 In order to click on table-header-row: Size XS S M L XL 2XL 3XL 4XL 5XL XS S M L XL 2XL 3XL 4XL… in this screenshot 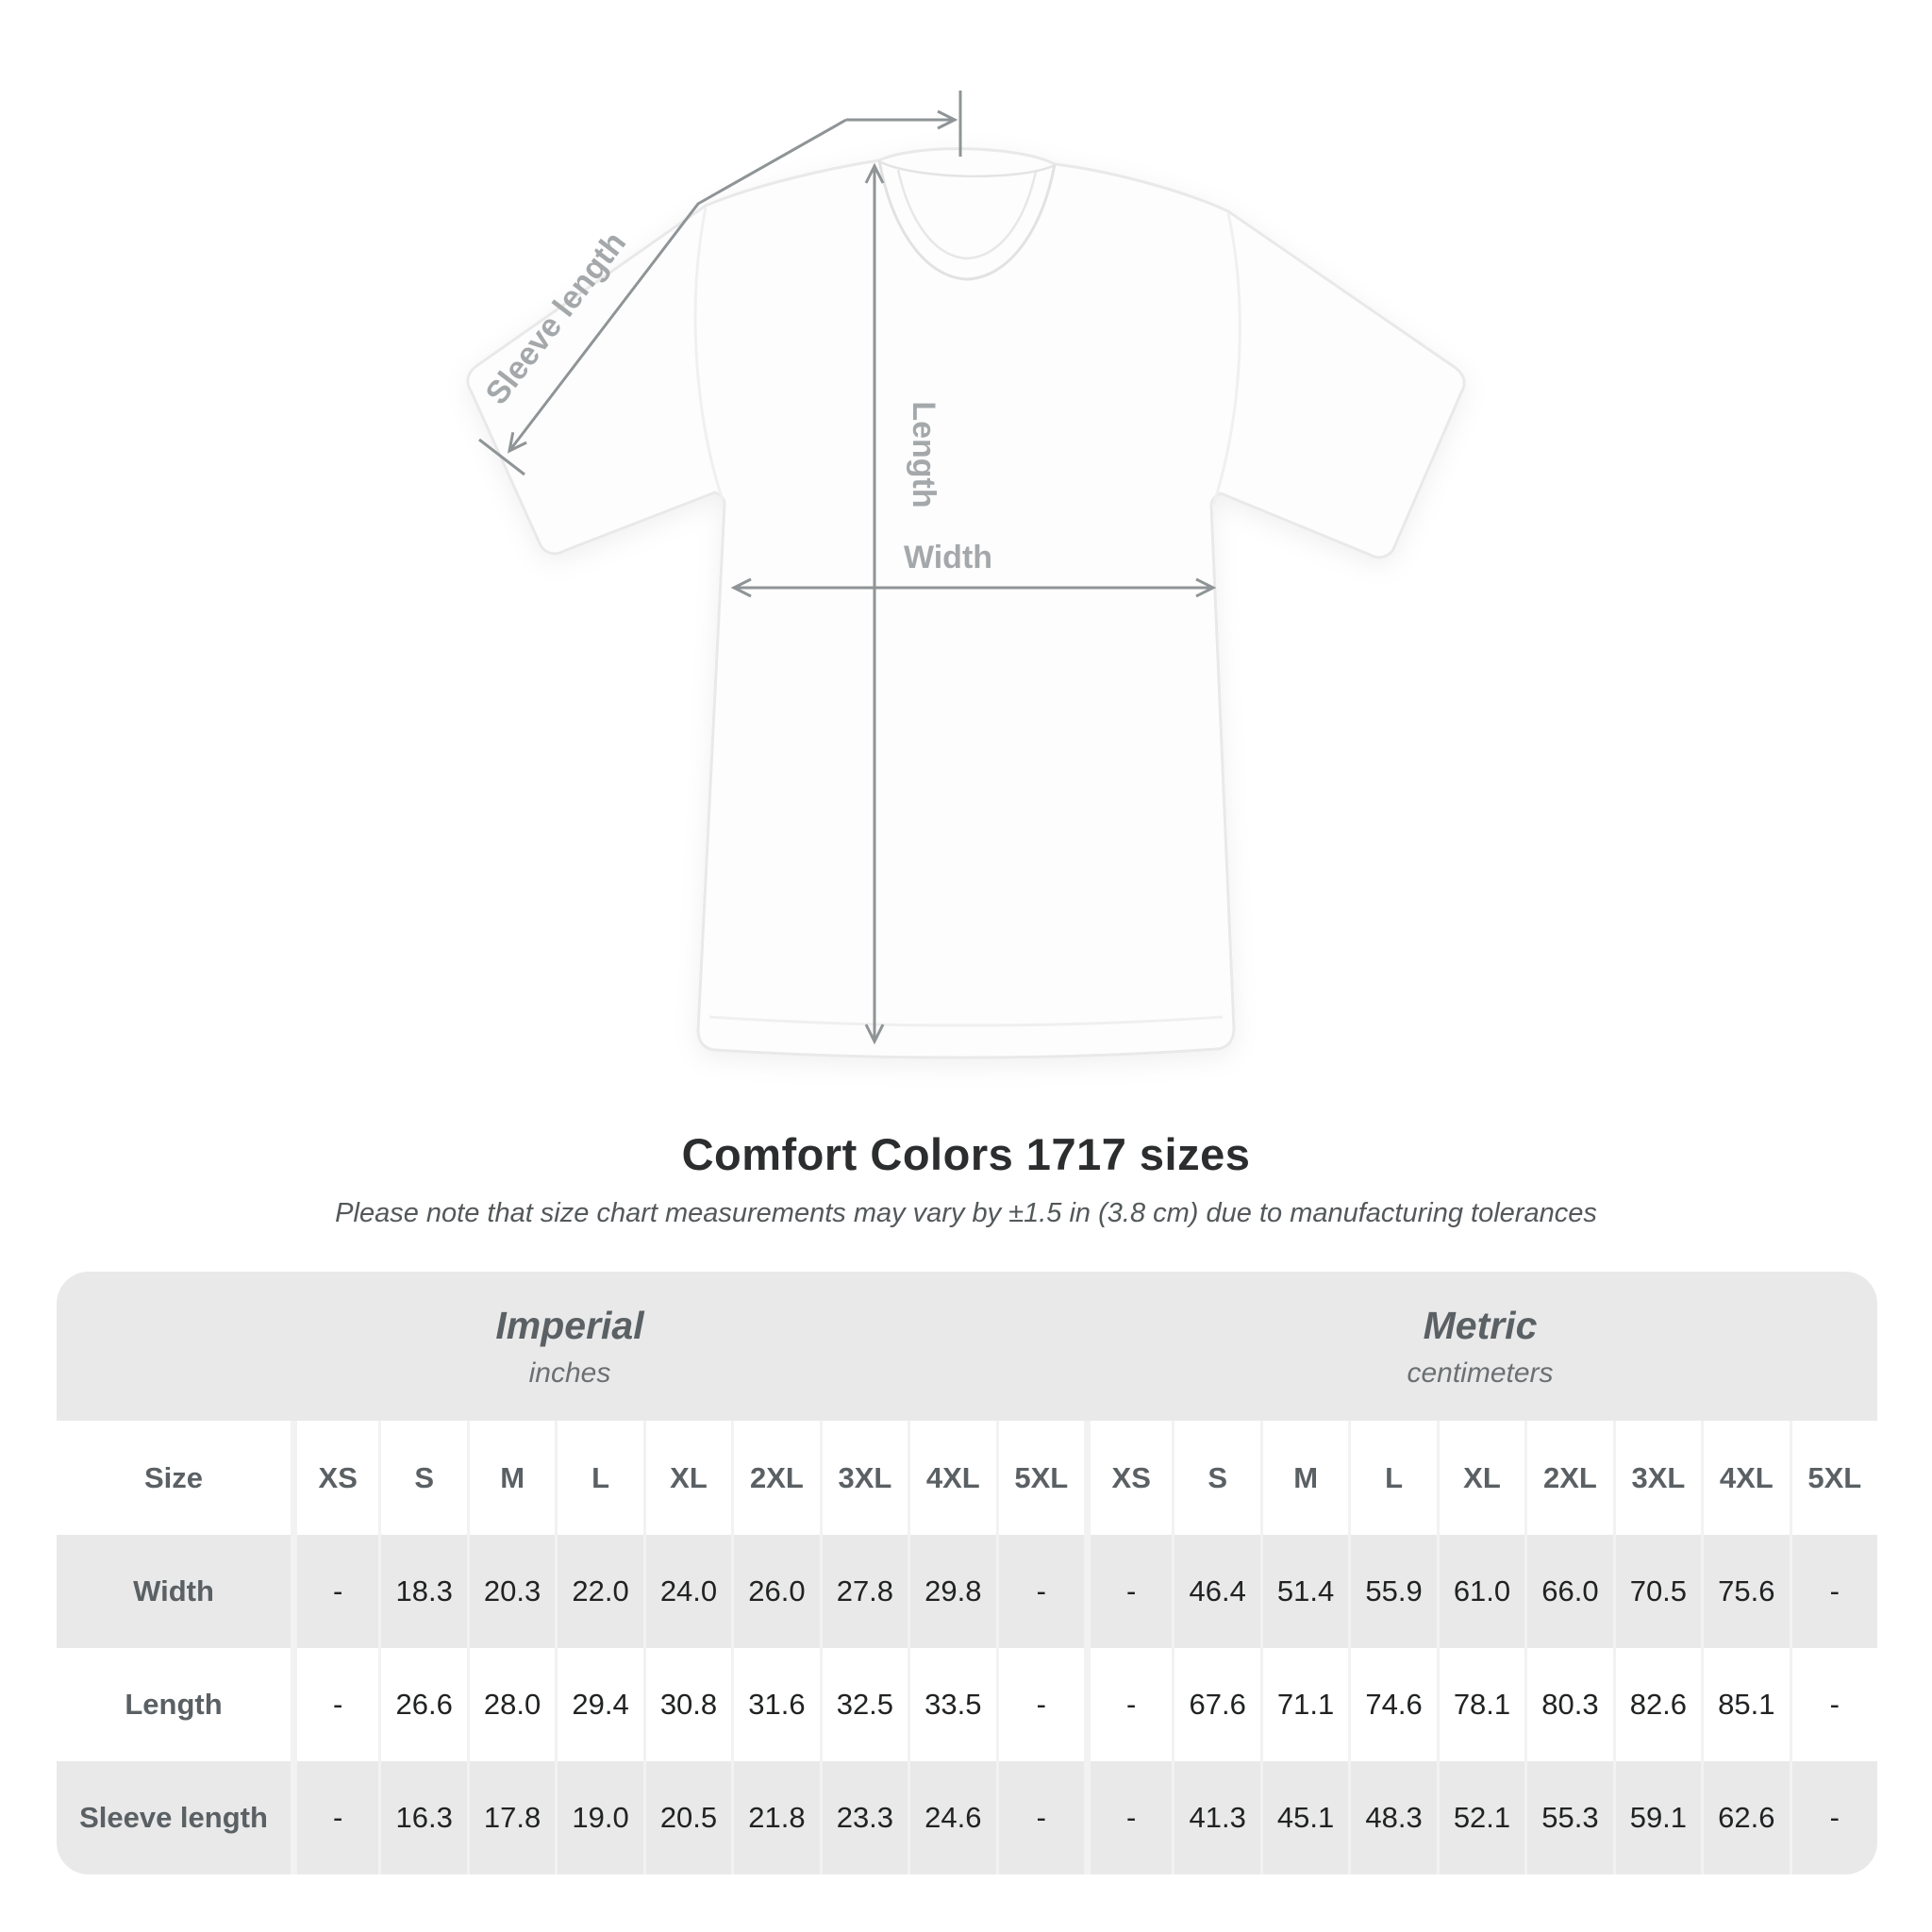, I will do `click(967, 1478)`.